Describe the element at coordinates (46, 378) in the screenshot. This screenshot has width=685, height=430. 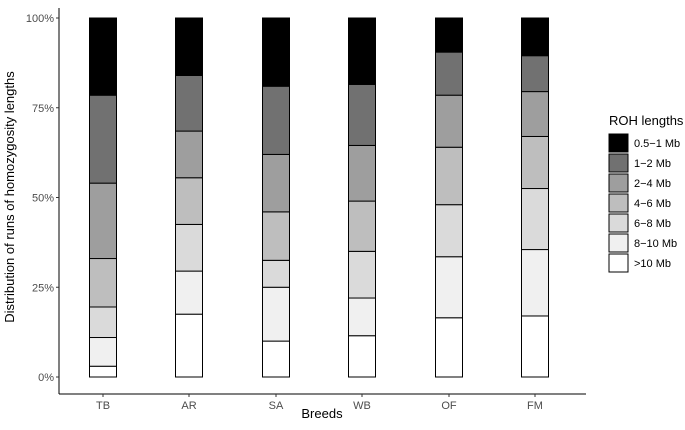
I see `y-tick-label: 0%` at that location.